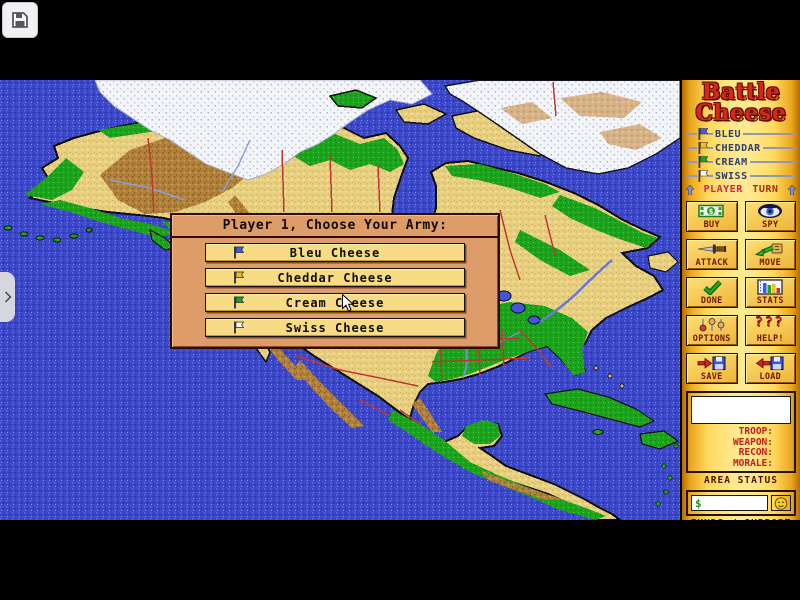 The height and width of the screenshot is (600, 800). What do you see at coordinates (659, 440) in the screenshot?
I see `hispaniola` at bounding box center [659, 440].